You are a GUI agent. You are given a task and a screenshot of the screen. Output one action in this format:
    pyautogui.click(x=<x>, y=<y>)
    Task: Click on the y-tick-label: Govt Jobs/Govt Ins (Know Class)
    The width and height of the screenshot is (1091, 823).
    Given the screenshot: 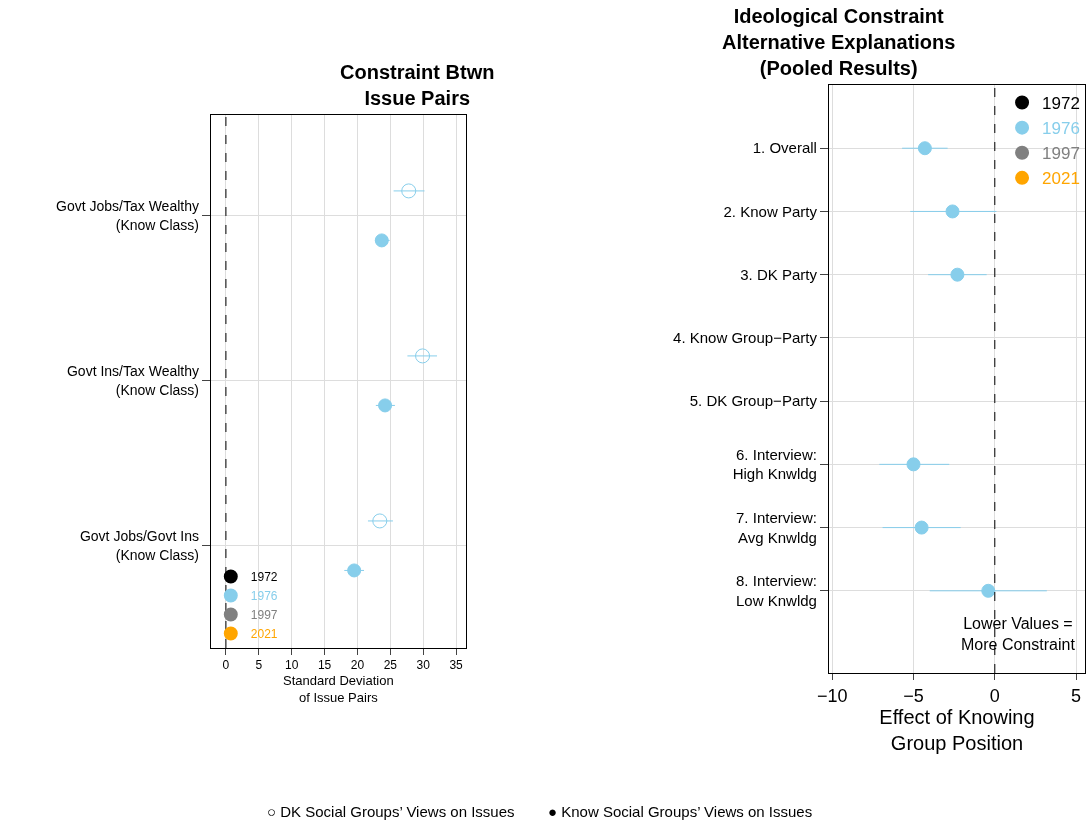 What is the action you would take?
    pyautogui.click(x=139, y=545)
    